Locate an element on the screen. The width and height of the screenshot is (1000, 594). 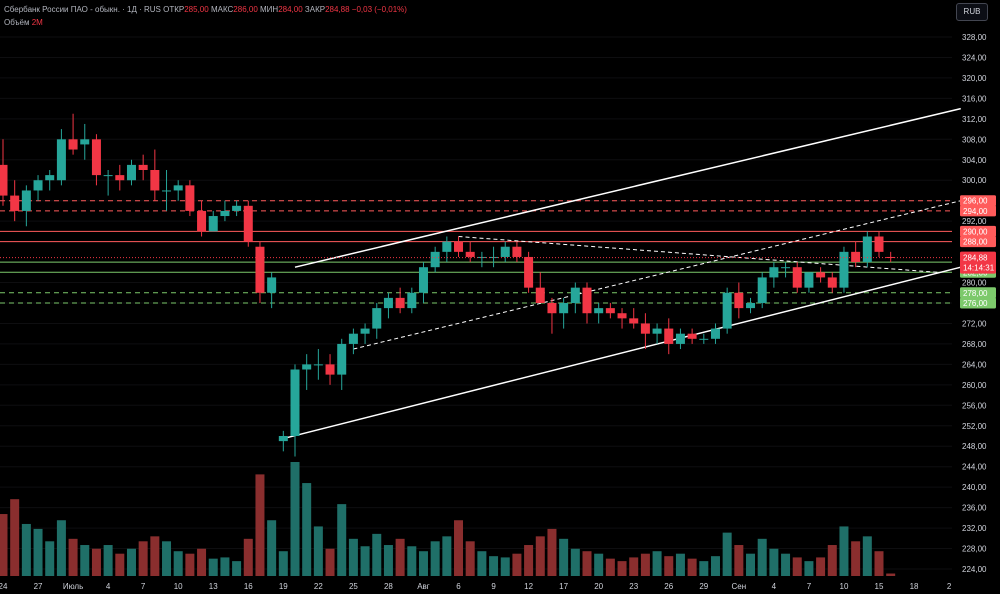
time-tick-label: 15 is located at coordinates (879, 586).